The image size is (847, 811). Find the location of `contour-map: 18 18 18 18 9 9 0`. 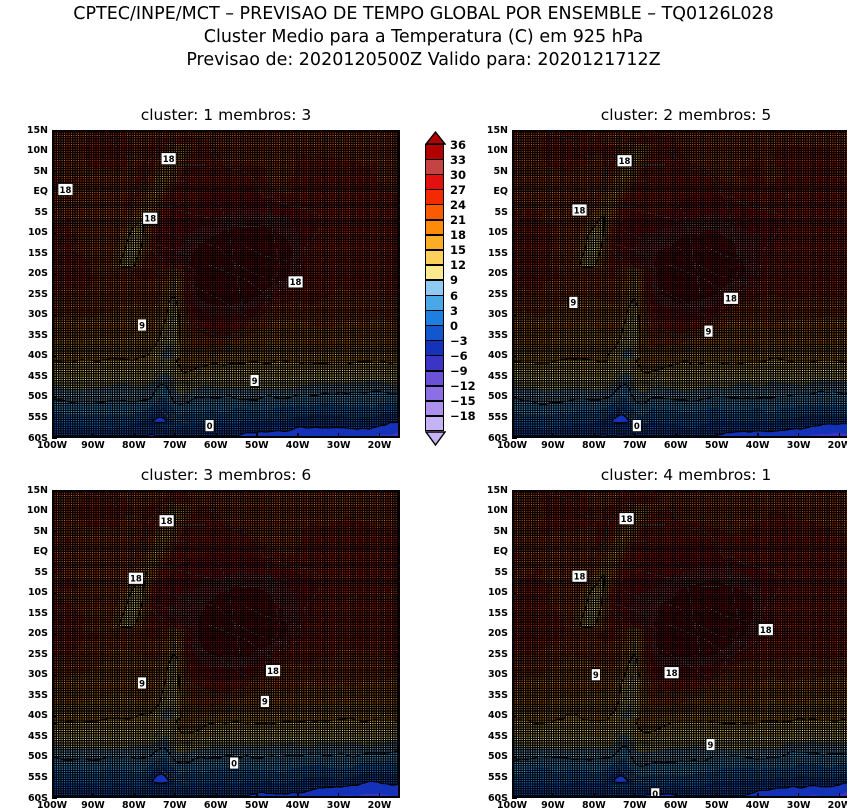

contour-map: 18 18 18 18 9 9 0 is located at coordinates (680, 645).